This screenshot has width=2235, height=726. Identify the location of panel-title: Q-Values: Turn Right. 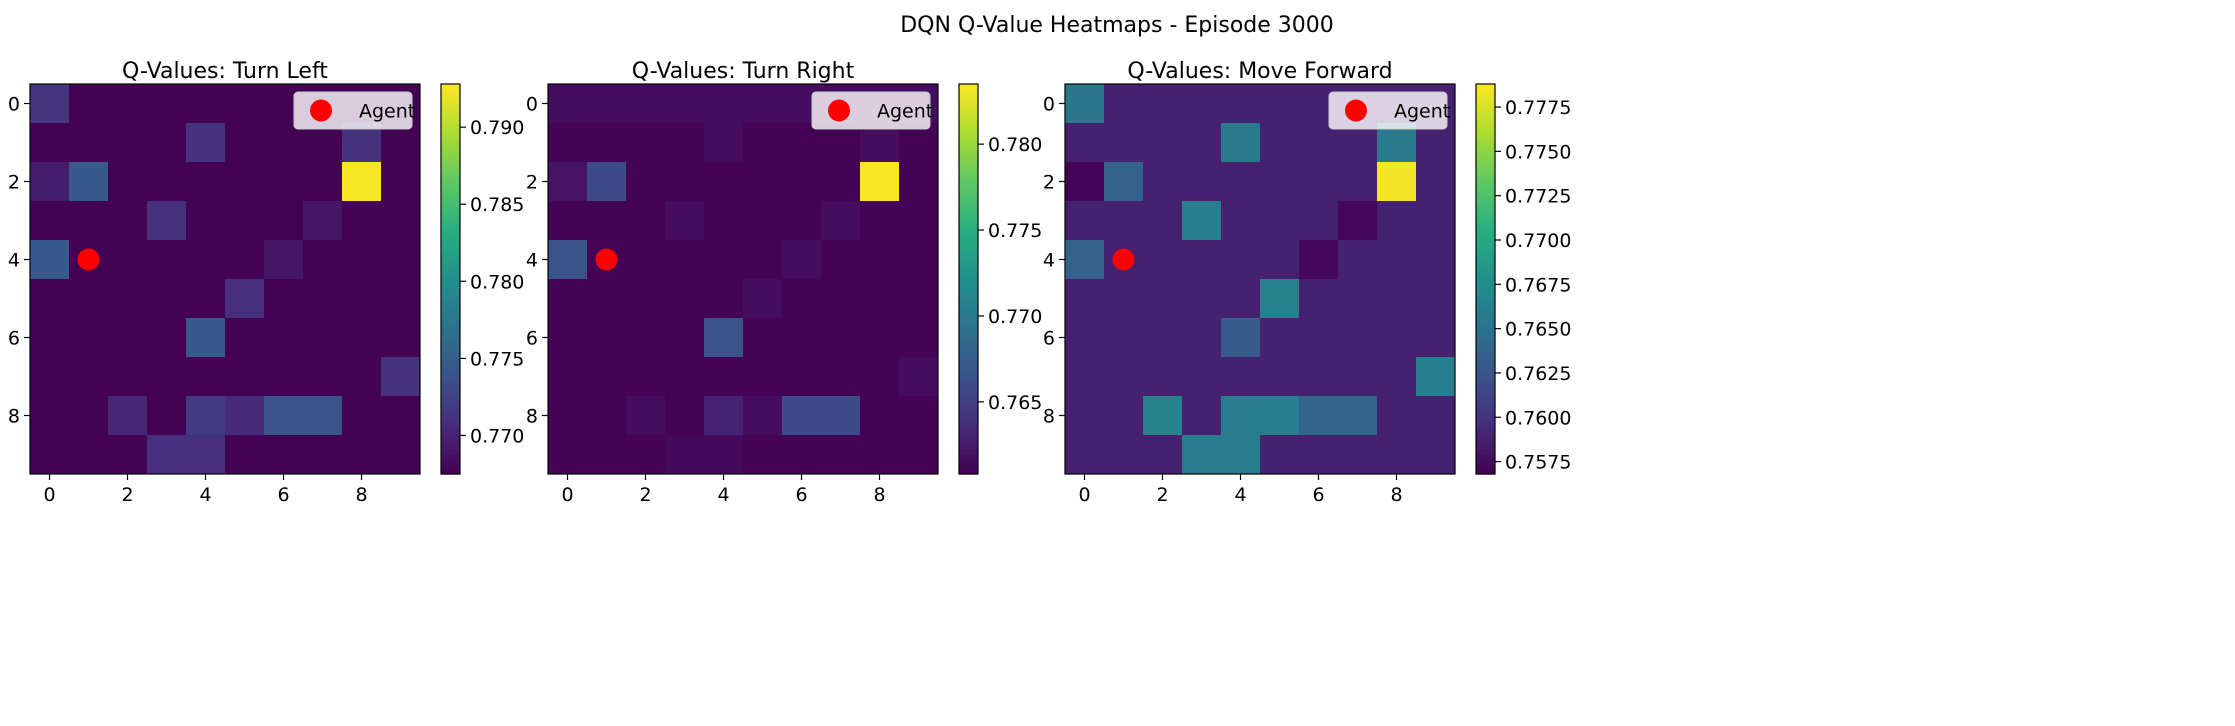
(743, 71).